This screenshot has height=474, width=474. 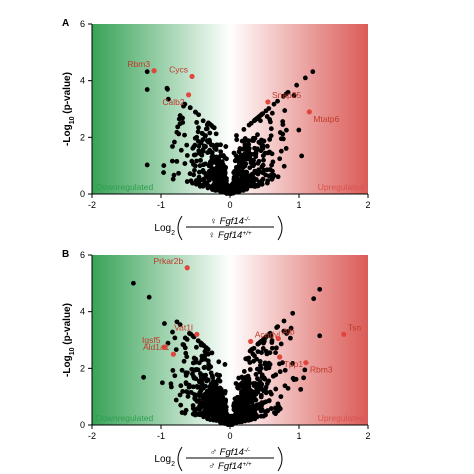 I want to click on gene-label-ald1a1: Ald1a1, so click(x=156, y=347).